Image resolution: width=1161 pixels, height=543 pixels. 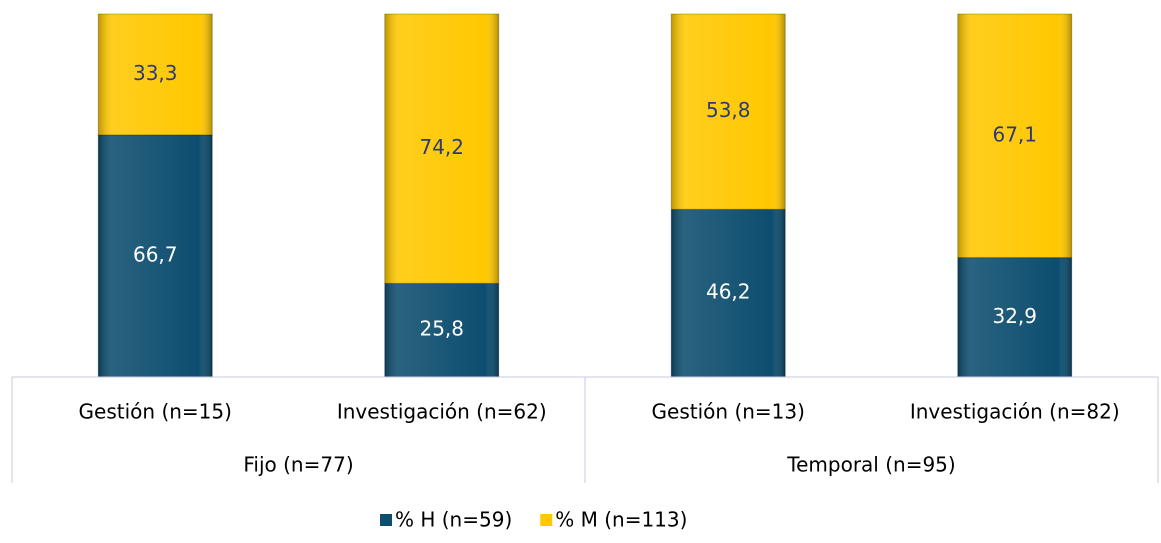 I want to click on group-label: Fijo (n=77), so click(x=298, y=465).